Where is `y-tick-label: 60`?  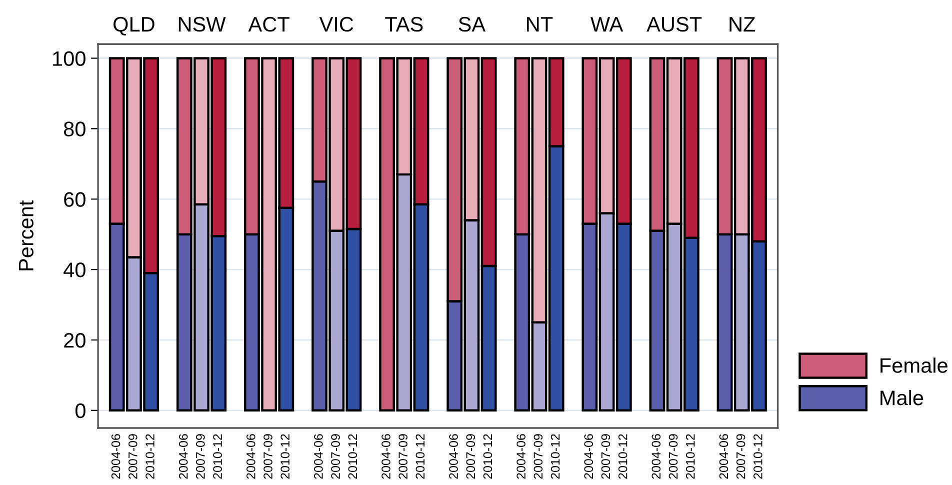 y-tick-label: 60 is located at coordinates (75, 199).